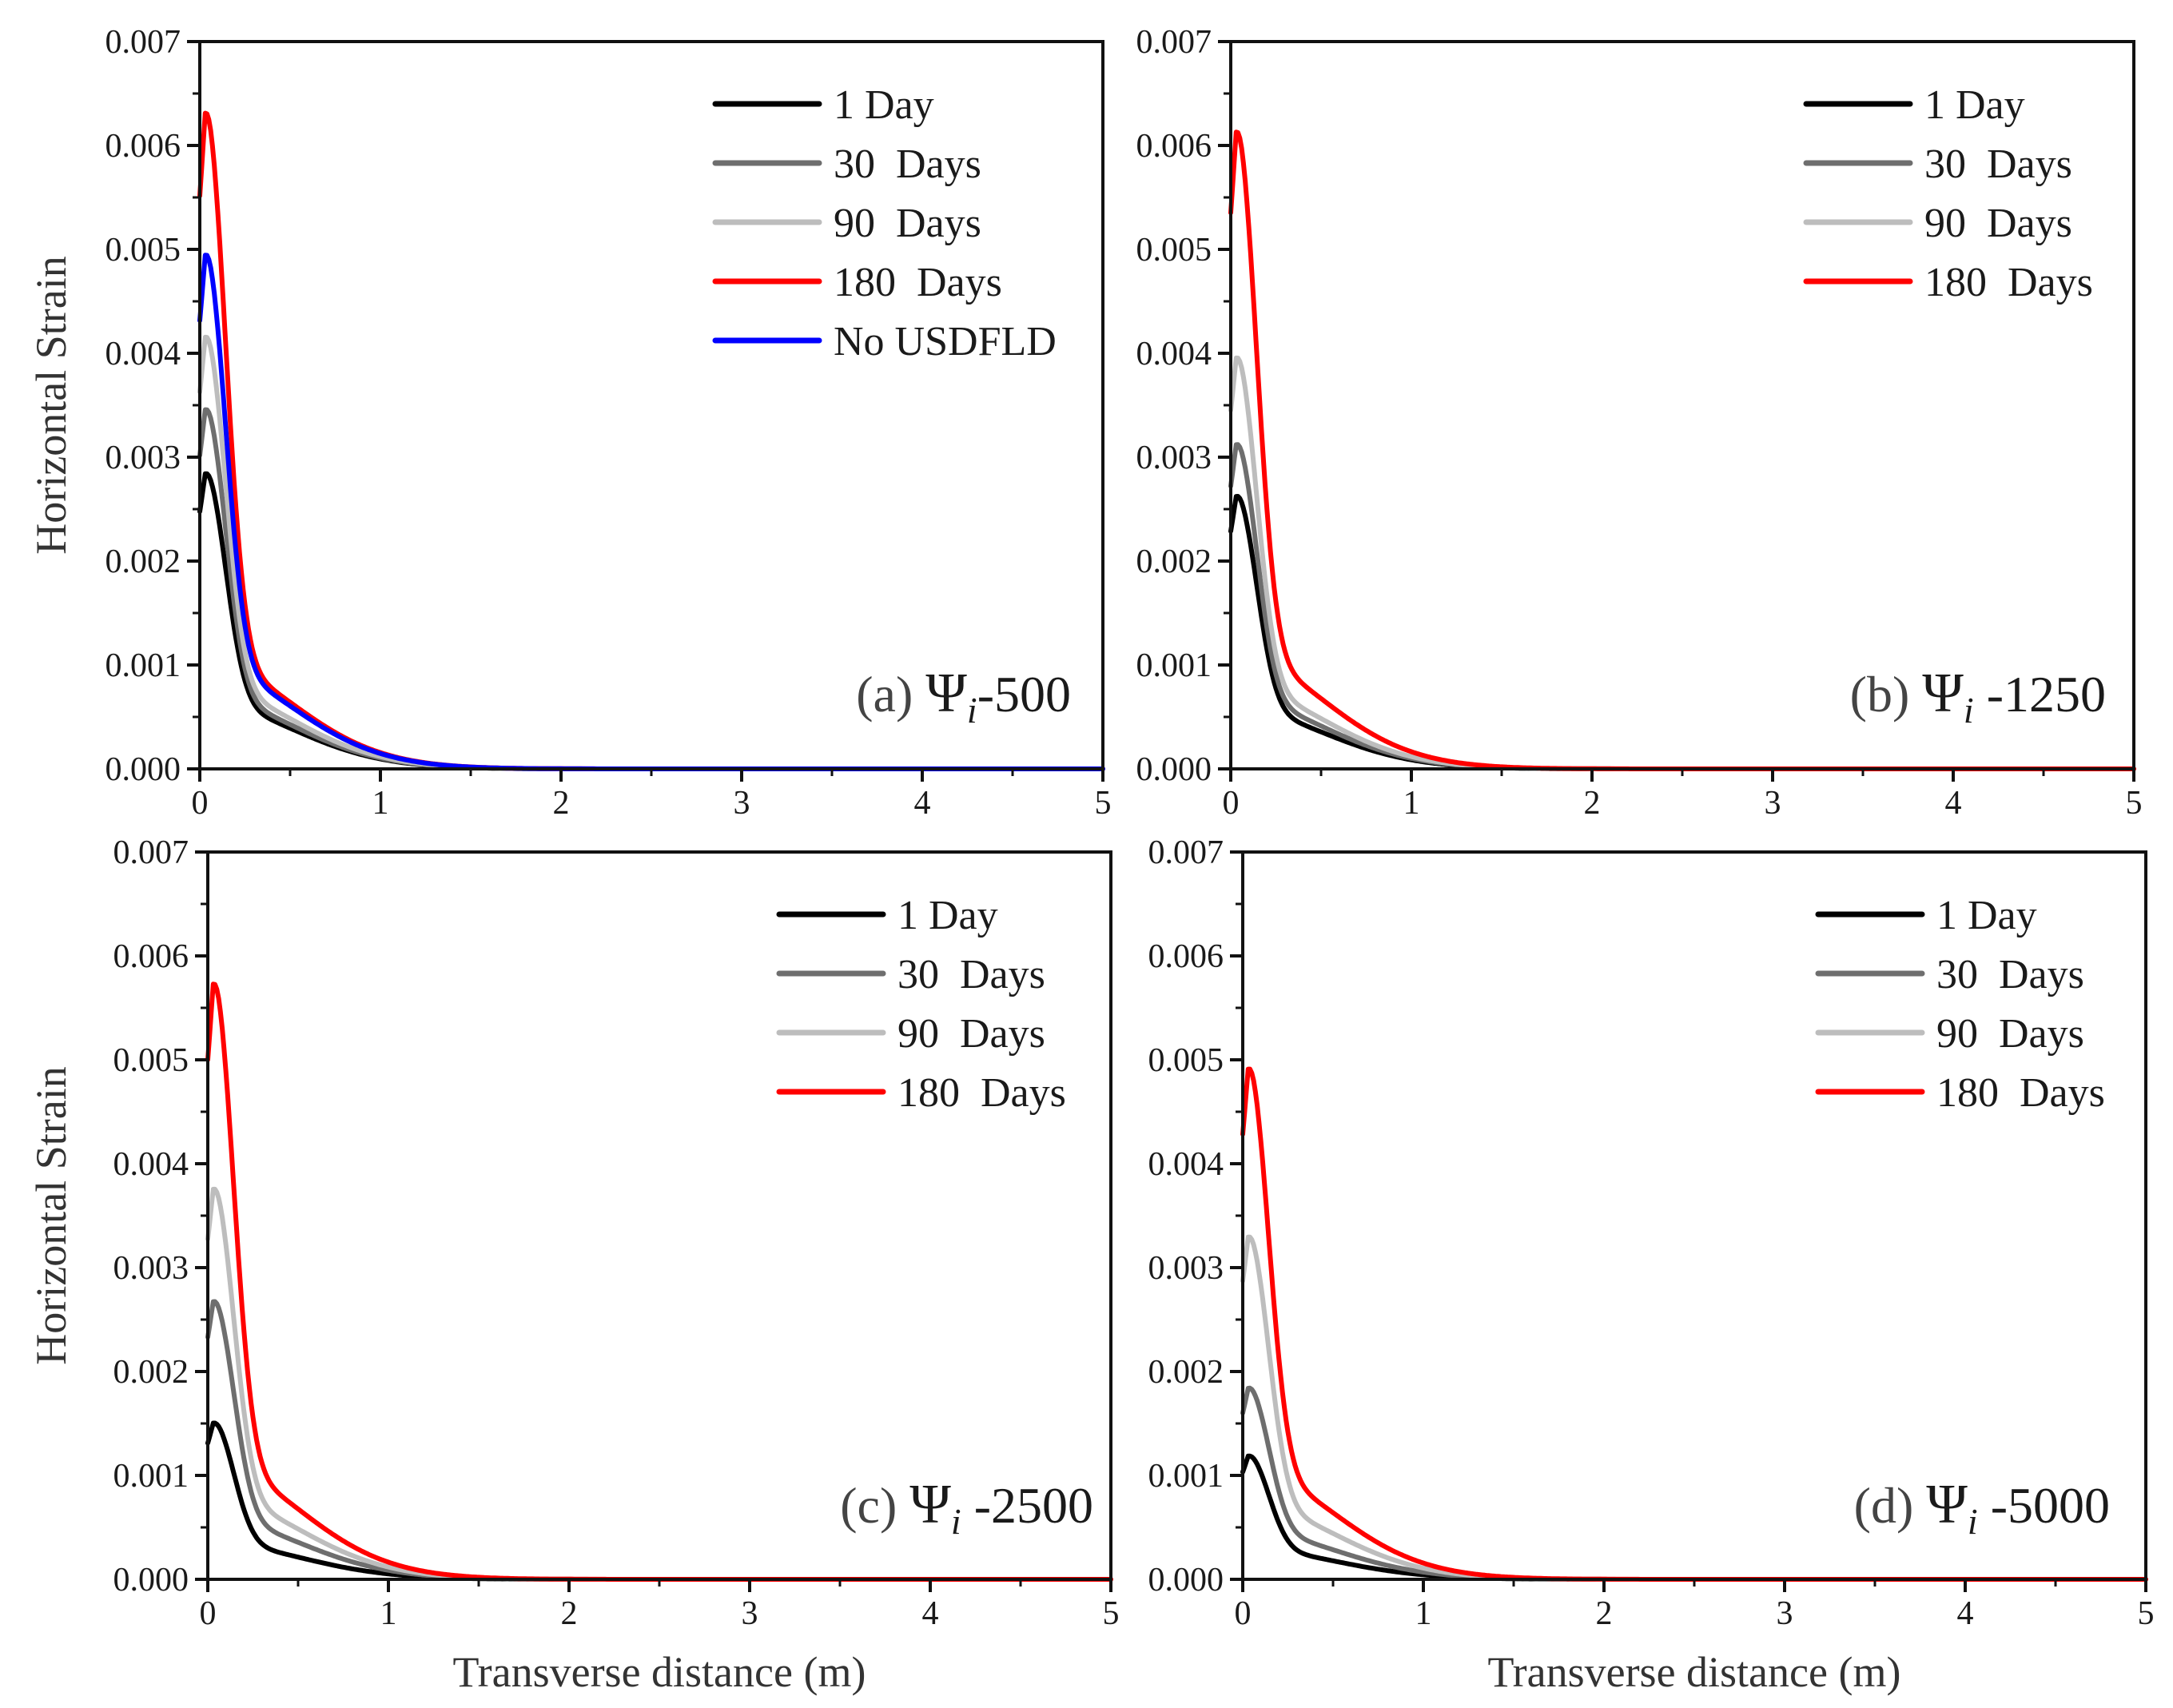 This screenshot has height=1708, width=2173. I want to click on annotation-suffix: -2500, so click(1027, 1505).